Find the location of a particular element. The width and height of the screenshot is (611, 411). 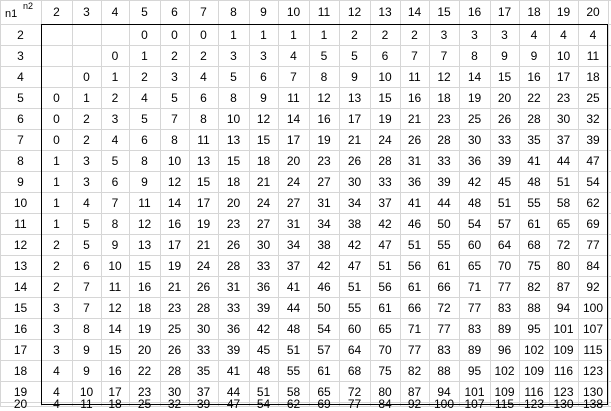

column-header: 18 is located at coordinates (534, 12).